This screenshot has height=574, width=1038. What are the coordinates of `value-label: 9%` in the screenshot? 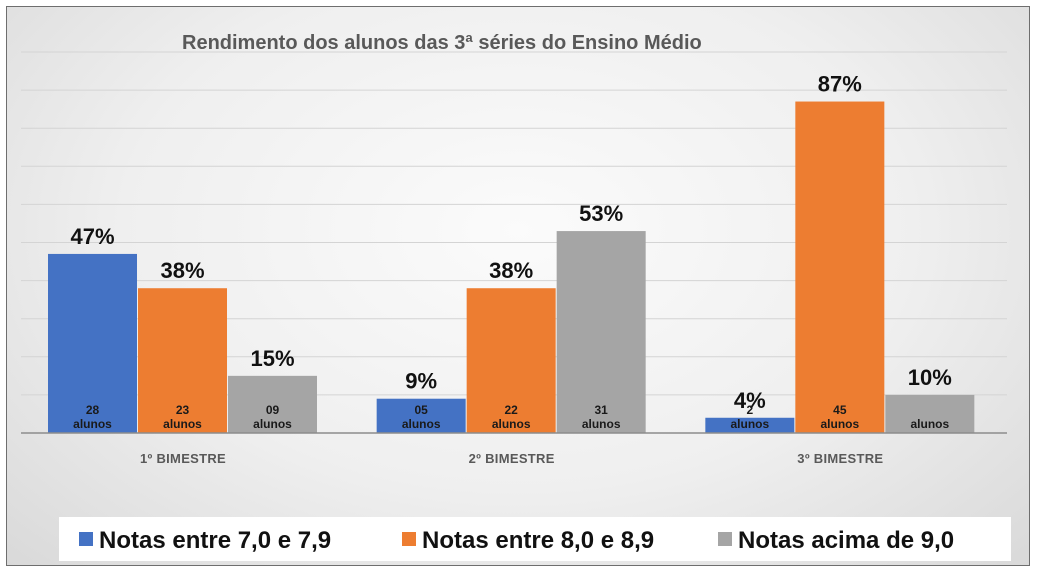 It's located at (421, 381).